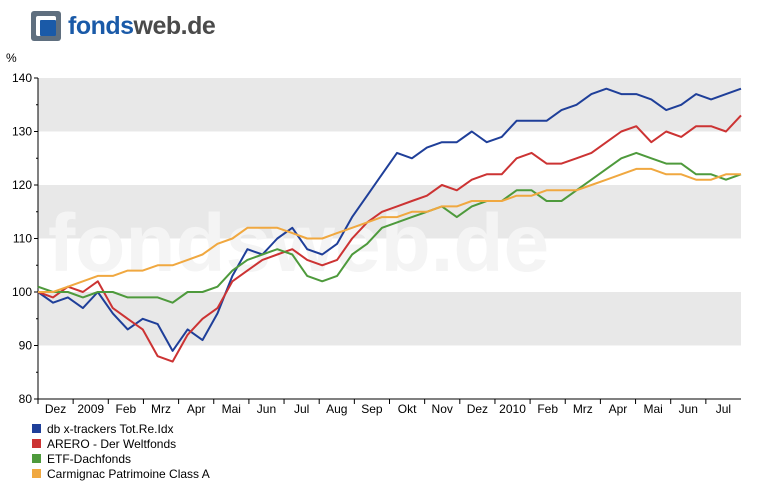 The height and width of the screenshot is (481, 775). I want to click on x-tick-label-19: Jul, so click(723, 409).